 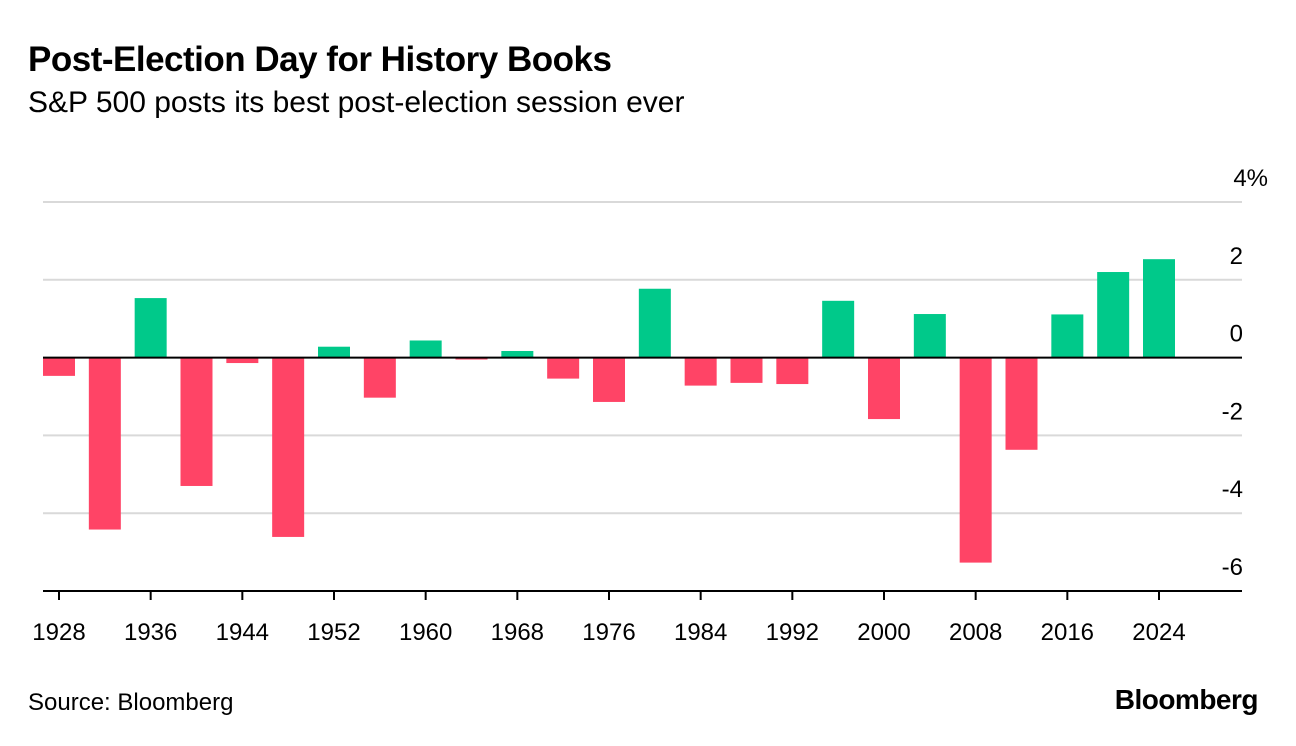 What do you see at coordinates (792, 371) in the screenshot?
I see `bar-1992` at bounding box center [792, 371].